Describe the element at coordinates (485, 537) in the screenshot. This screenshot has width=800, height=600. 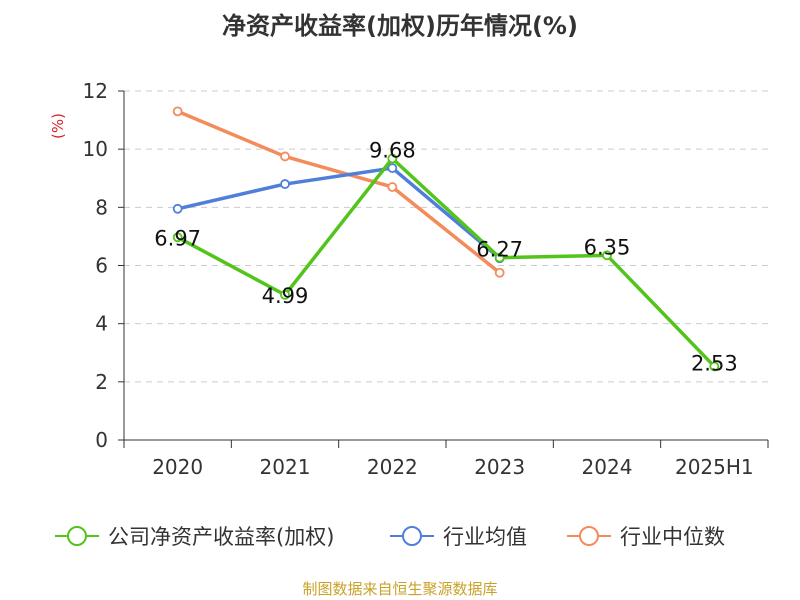
I see `legend-label: 行业均值` at that location.